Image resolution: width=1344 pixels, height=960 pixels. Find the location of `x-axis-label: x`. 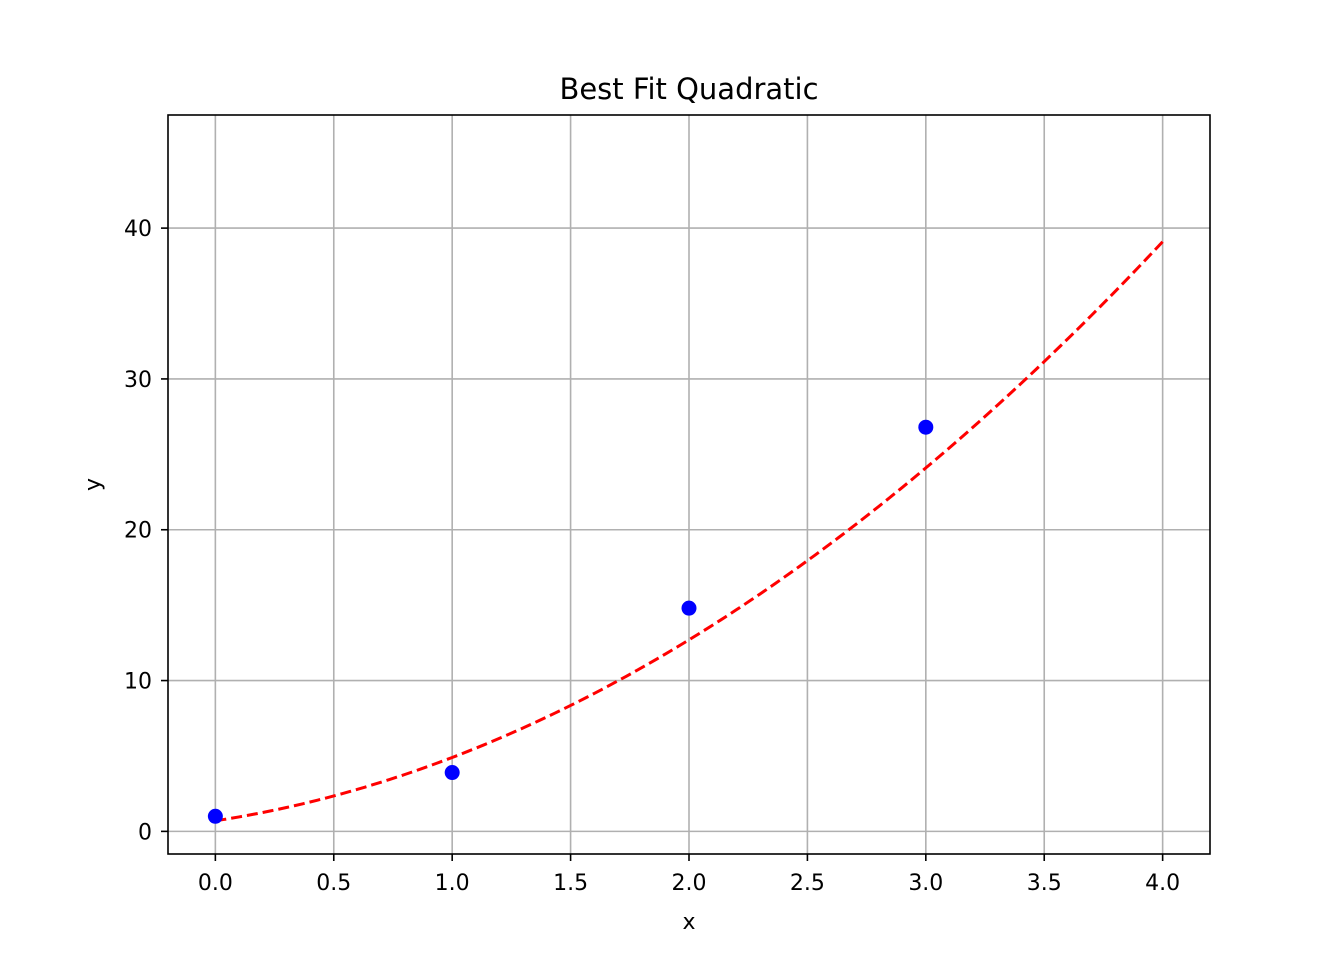

x-axis-label: x is located at coordinates (688, 922).